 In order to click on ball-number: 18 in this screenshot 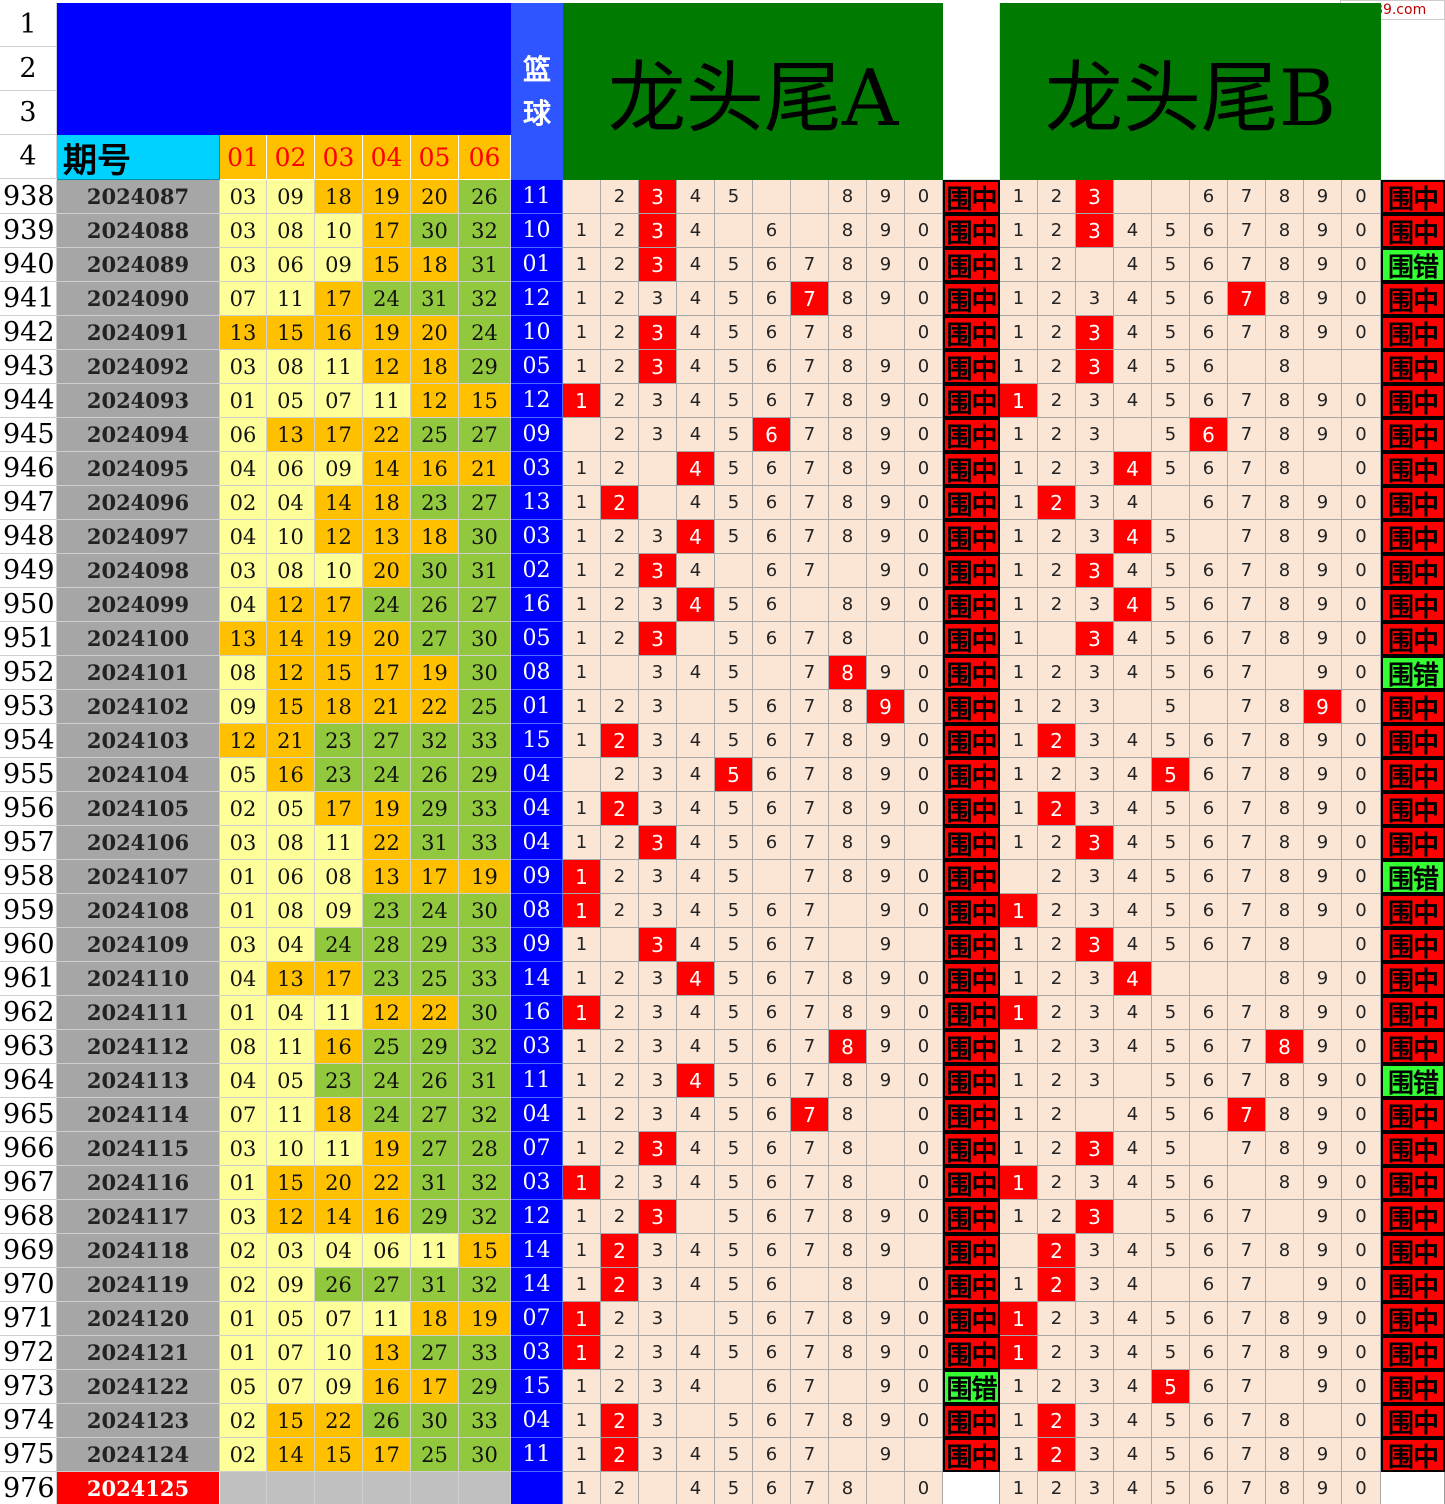, I will do `click(435, 1319)`.